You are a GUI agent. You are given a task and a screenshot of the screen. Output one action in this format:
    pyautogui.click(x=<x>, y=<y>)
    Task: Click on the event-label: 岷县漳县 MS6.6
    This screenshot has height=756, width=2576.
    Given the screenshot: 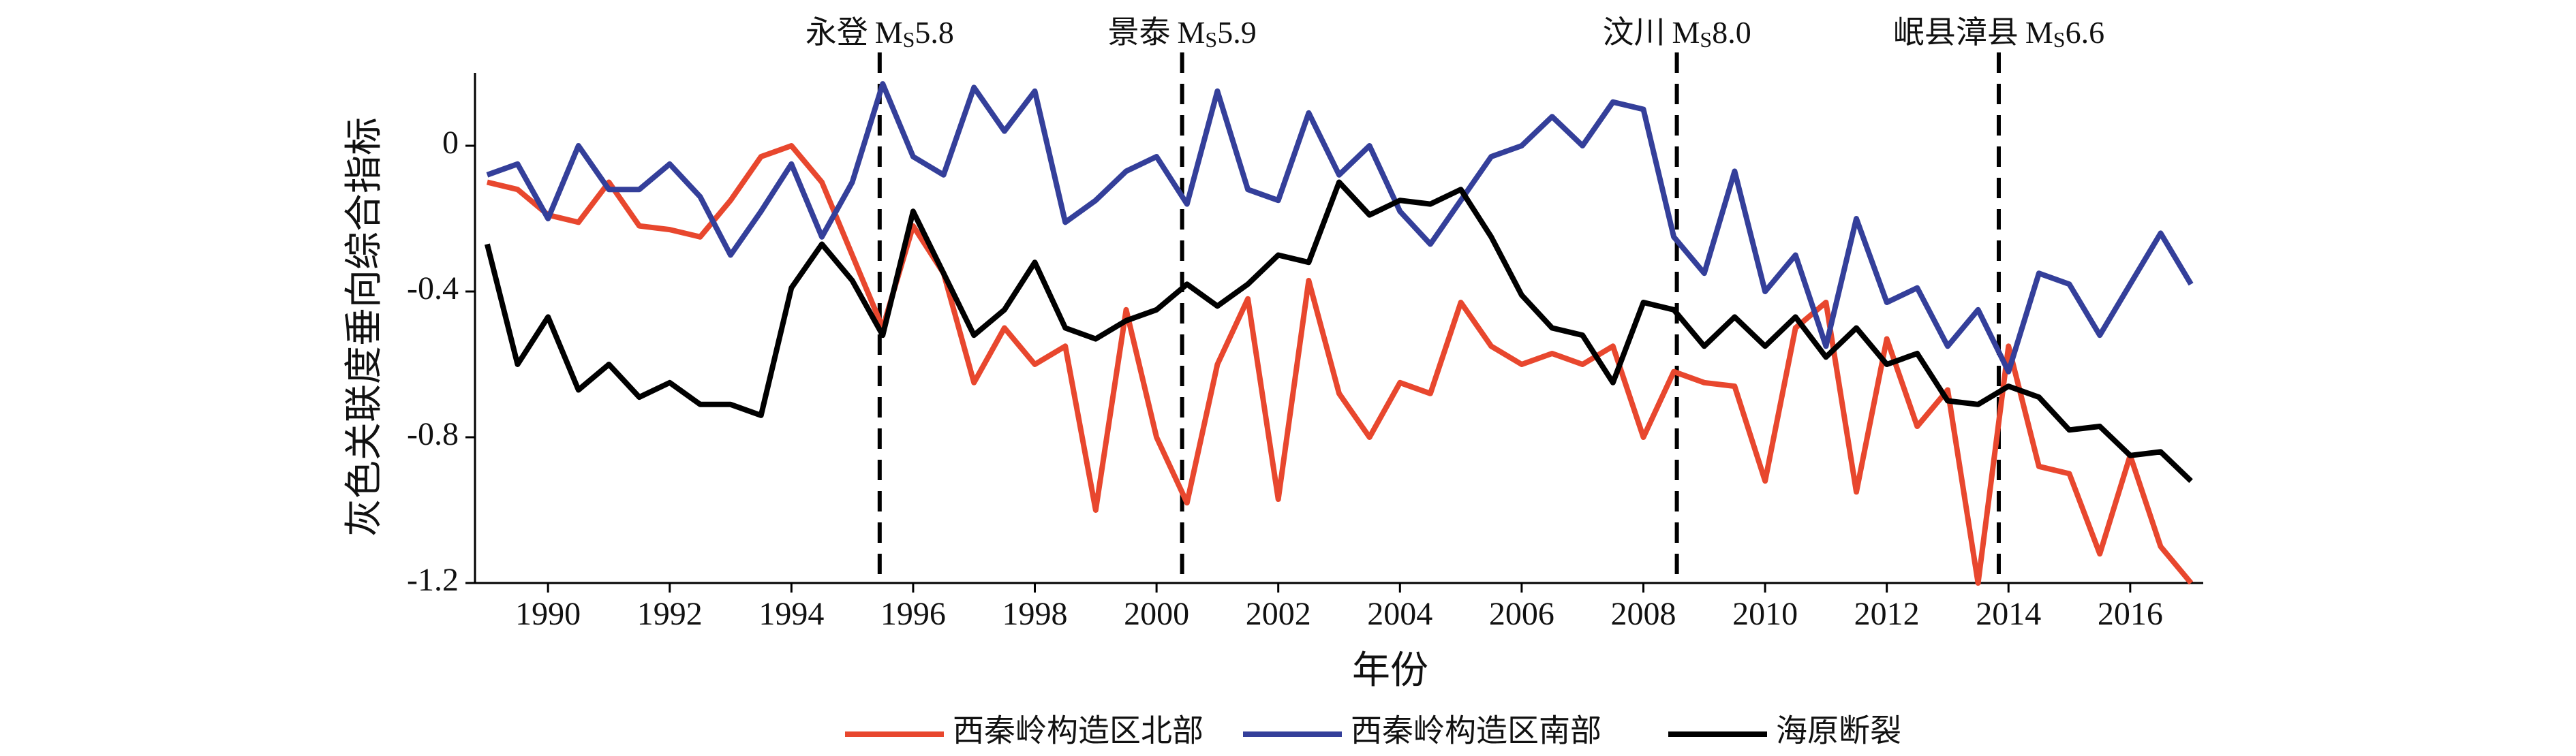 What is the action you would take?
    pyautogui.click(x=1998, y=33)
    